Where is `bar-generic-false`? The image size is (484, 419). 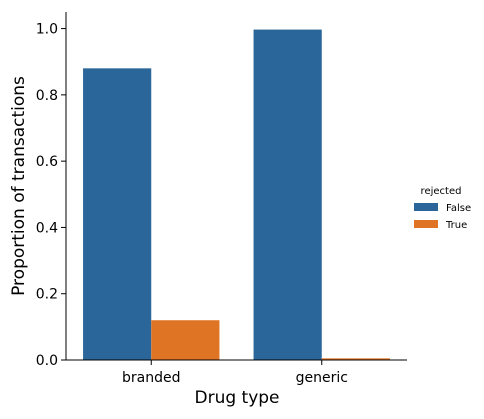 bar-generic-false is located at coordinates (287, 194).